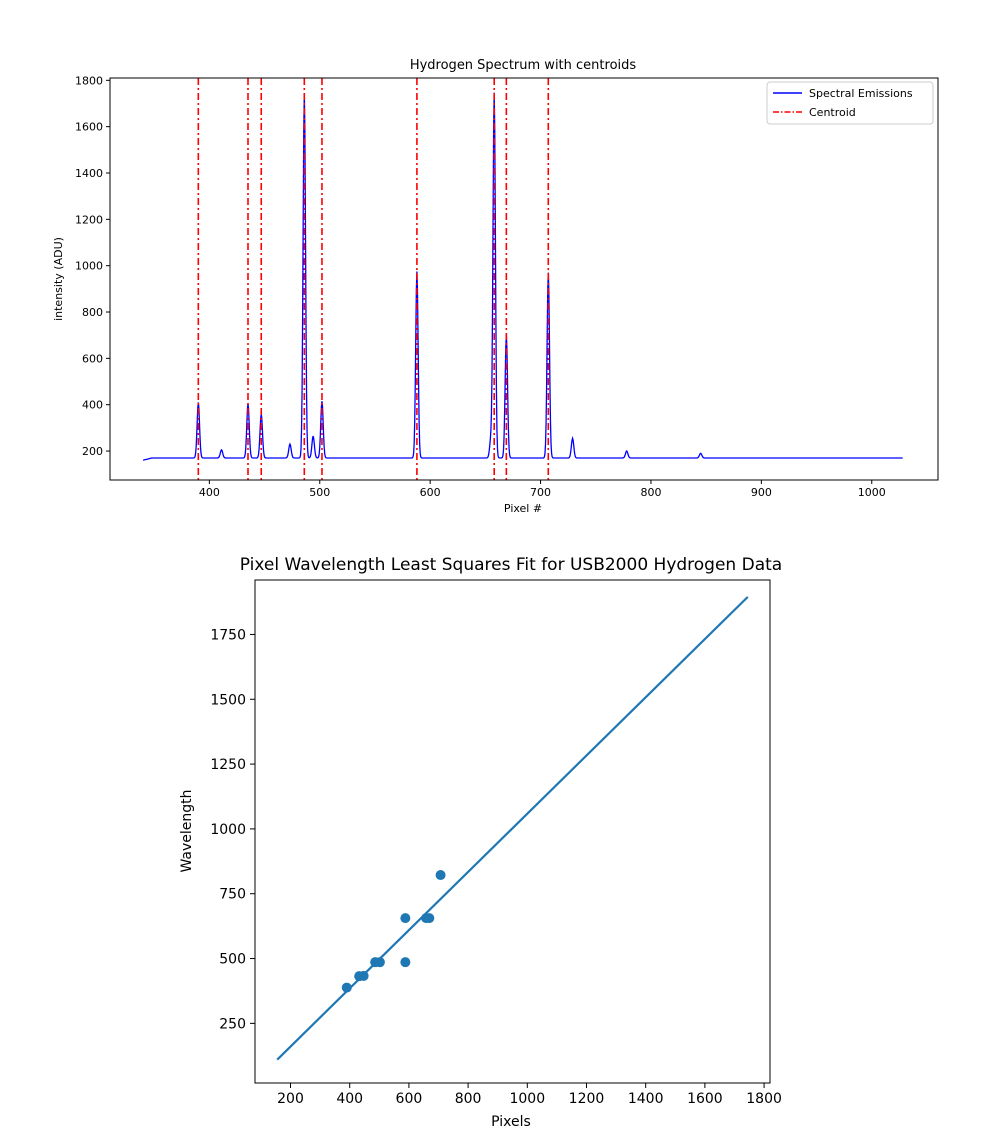  I want to click on x-tick-label: 1600, so click(705, 1099).